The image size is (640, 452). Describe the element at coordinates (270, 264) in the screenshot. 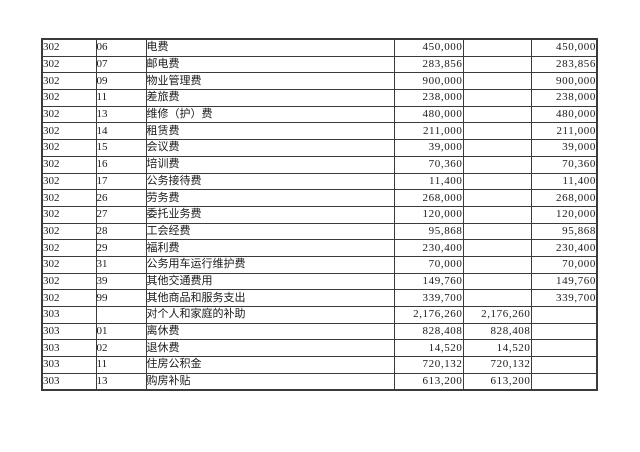

I see `cell-item-name: 公务用车运行维护费` at that location.